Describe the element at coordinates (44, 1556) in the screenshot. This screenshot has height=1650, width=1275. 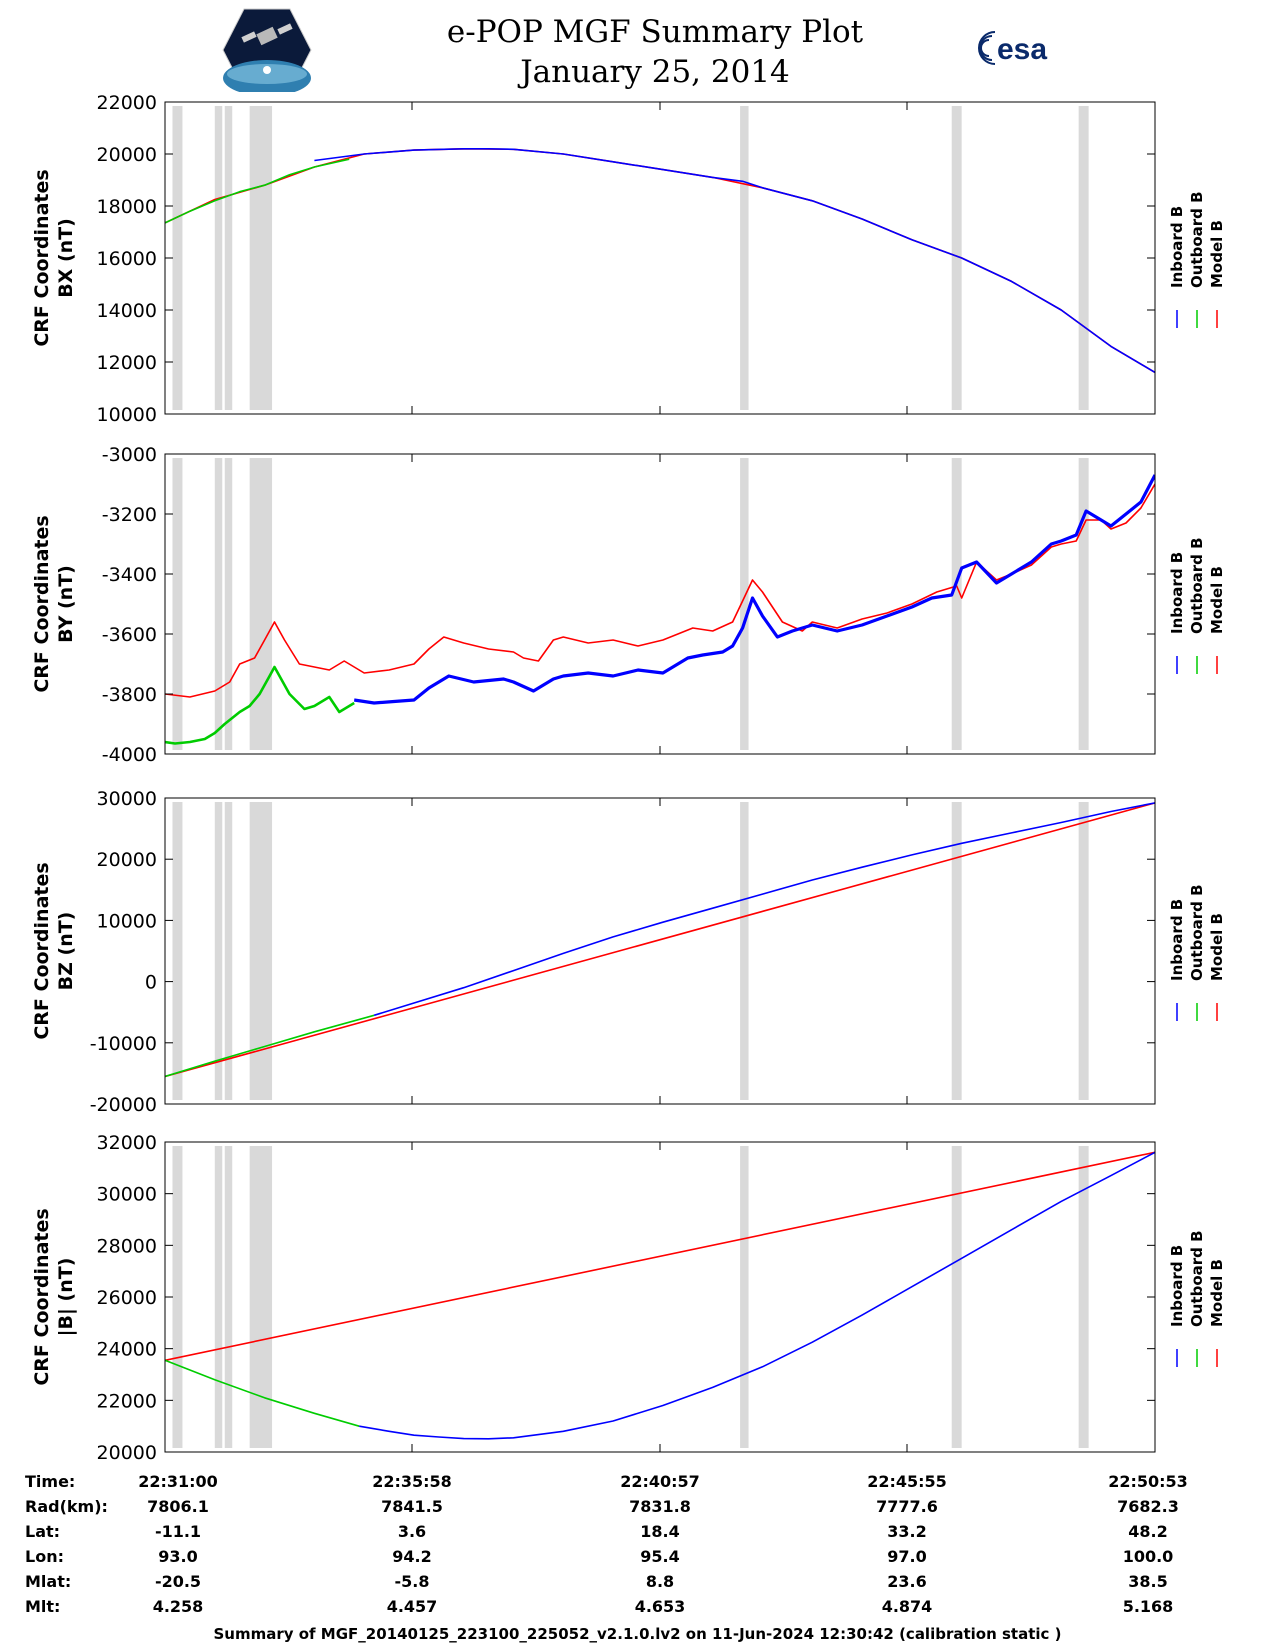
I see `ephemeris-row-label: Lon:` at that location.